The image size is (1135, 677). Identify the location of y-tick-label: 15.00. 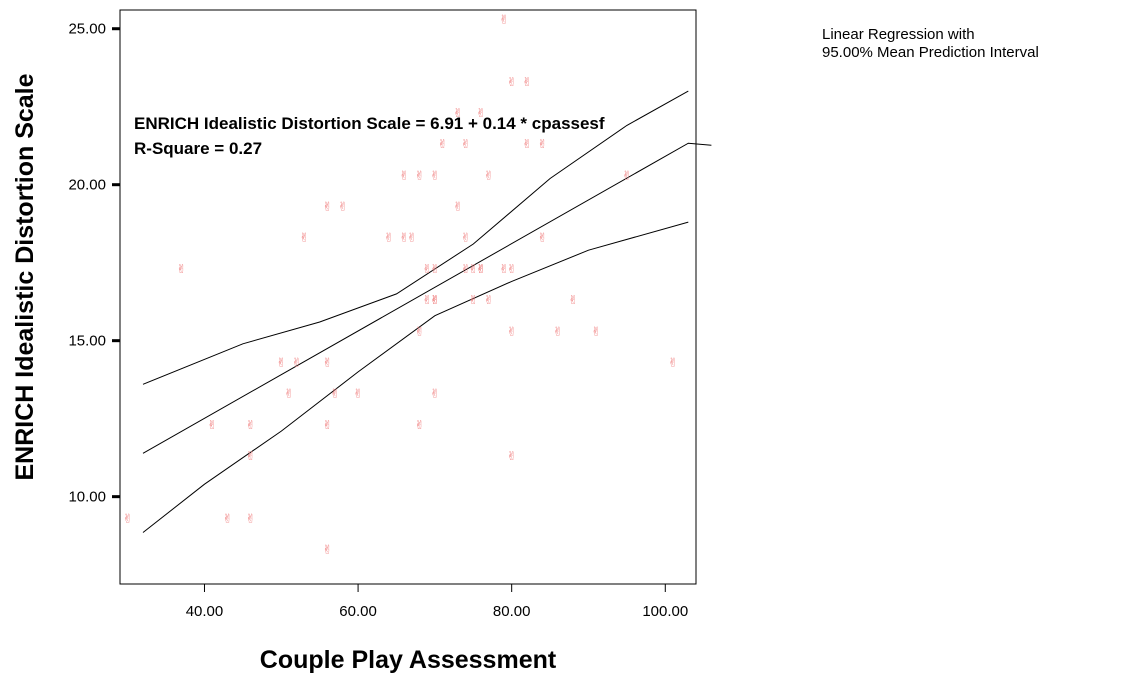
(87, 341).